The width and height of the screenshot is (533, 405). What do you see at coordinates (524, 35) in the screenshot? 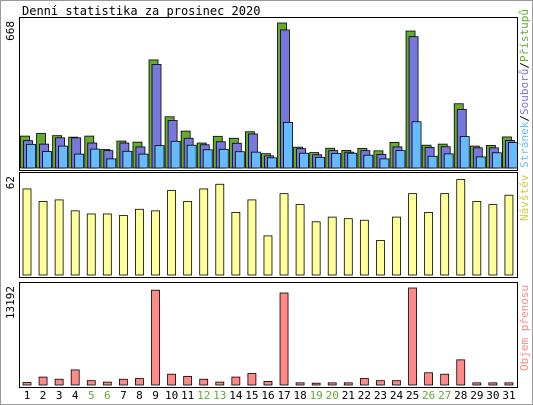
I see `hits-legend-part: Přístupů` at bounding box center [524, 35].